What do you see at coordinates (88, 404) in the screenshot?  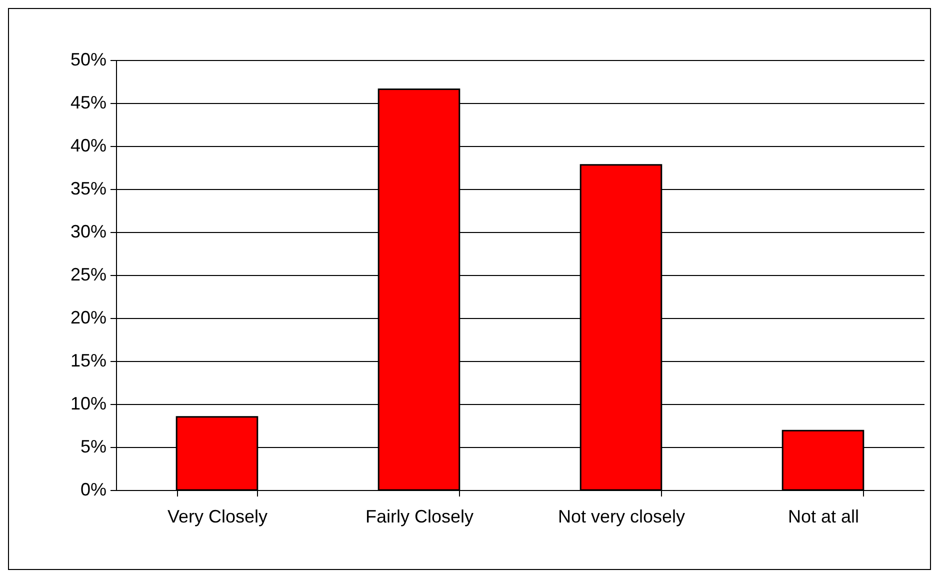 I see `y-tick-label: 10%` at bounding box center [88, 404].